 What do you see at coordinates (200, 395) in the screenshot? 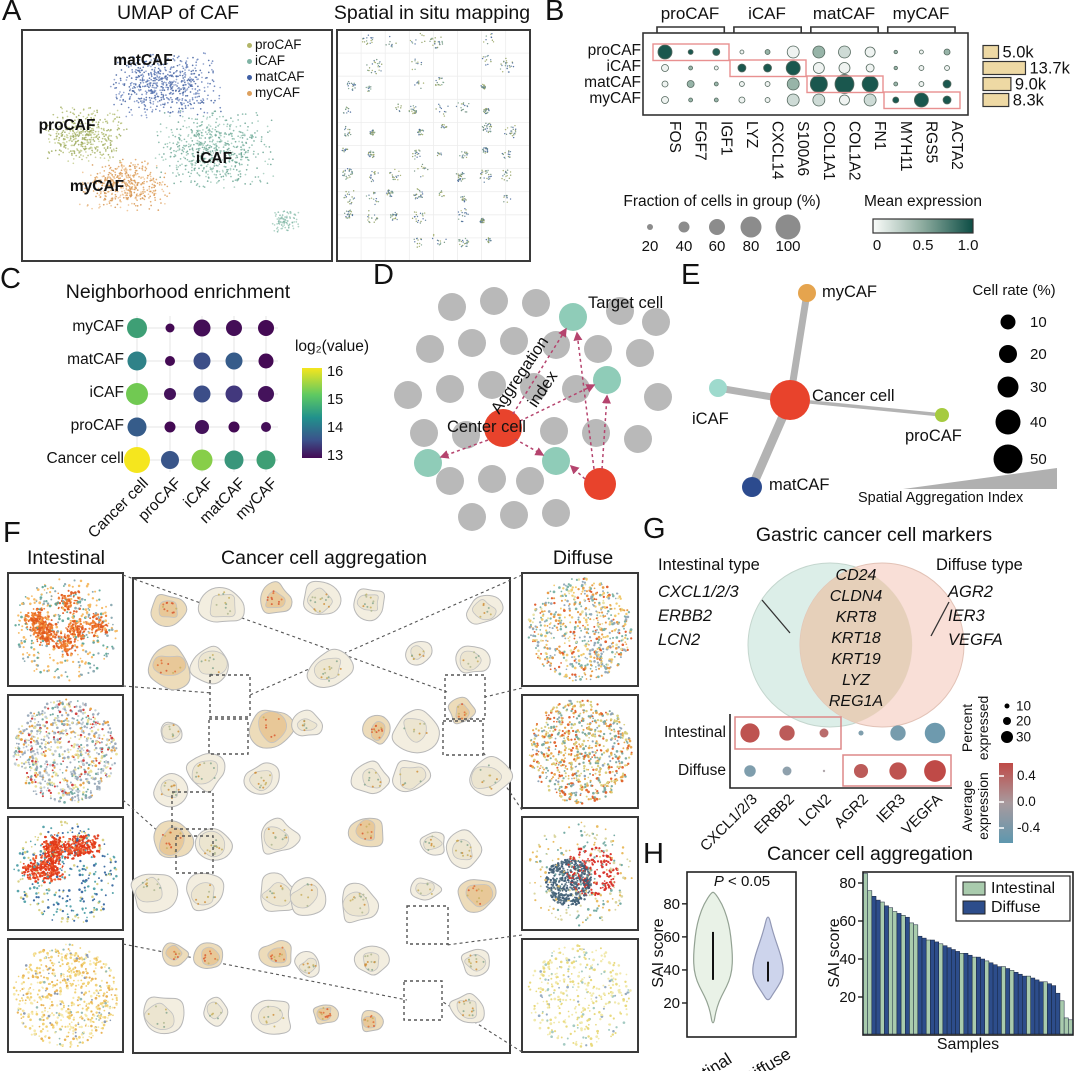
I see `c-dot-matrix` at bounding box center [200, 395].